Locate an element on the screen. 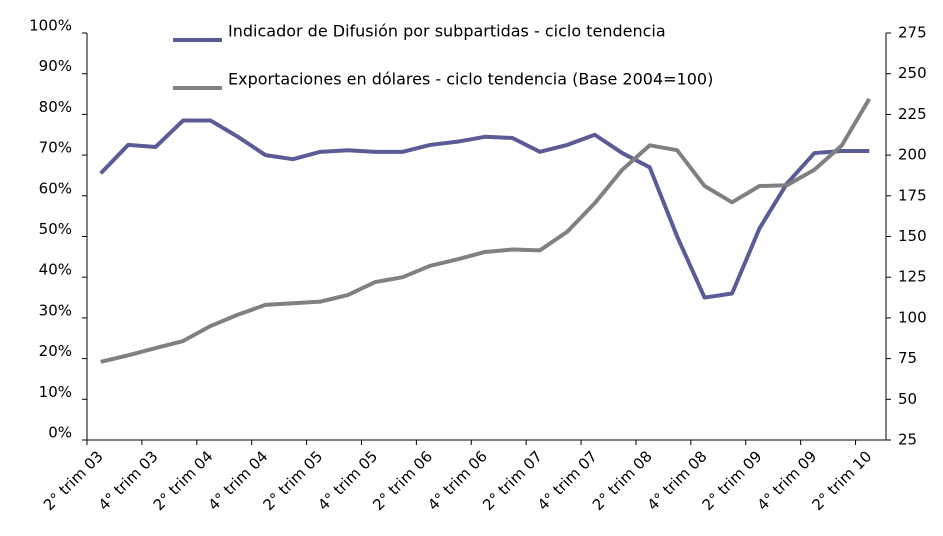 The width and height of the screenshot is (943, 536). y-tick-label: 50% is located at coordinates (55, 229).